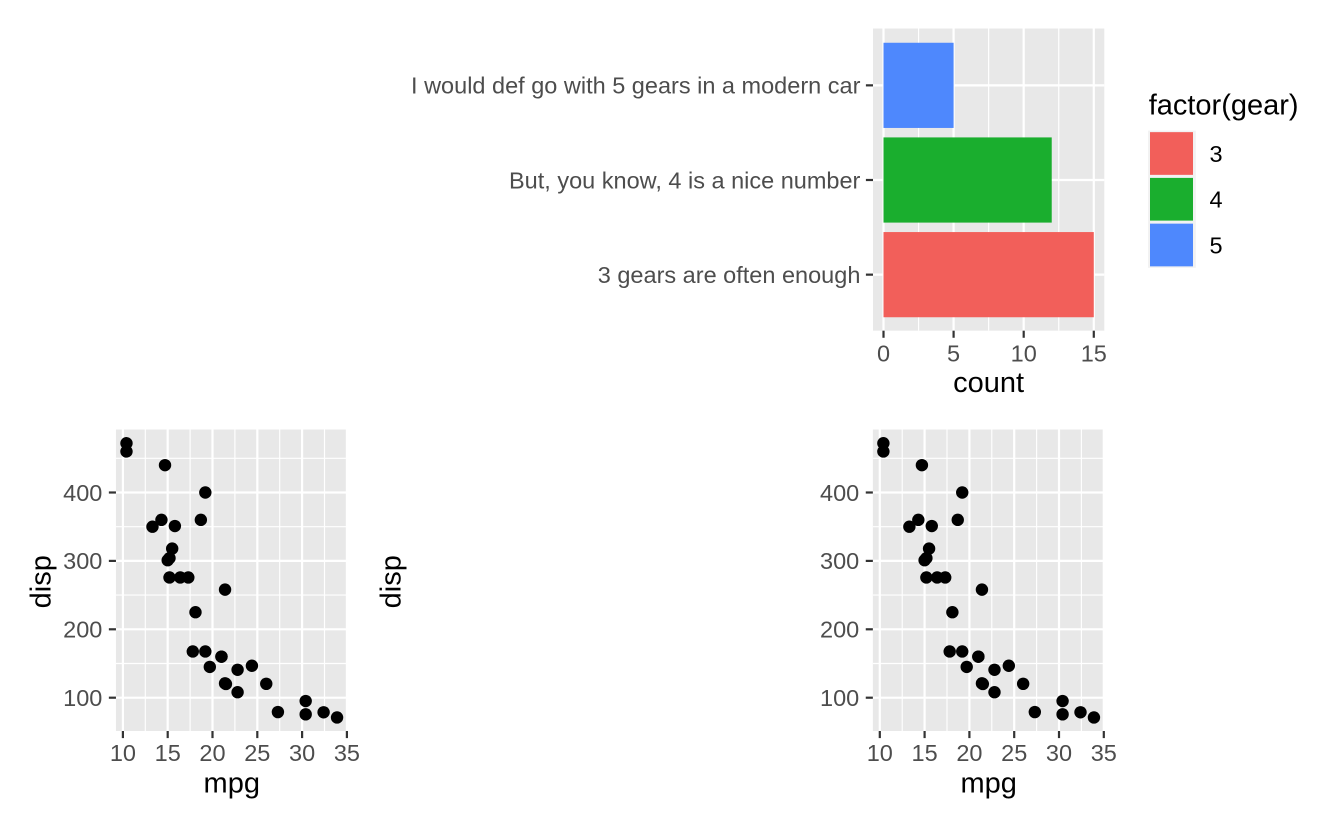  What do you see at coordinates (1224, 106) in the screenshot?
I see `svg-text: factor(gear)` at bounding box center [1224, 106].